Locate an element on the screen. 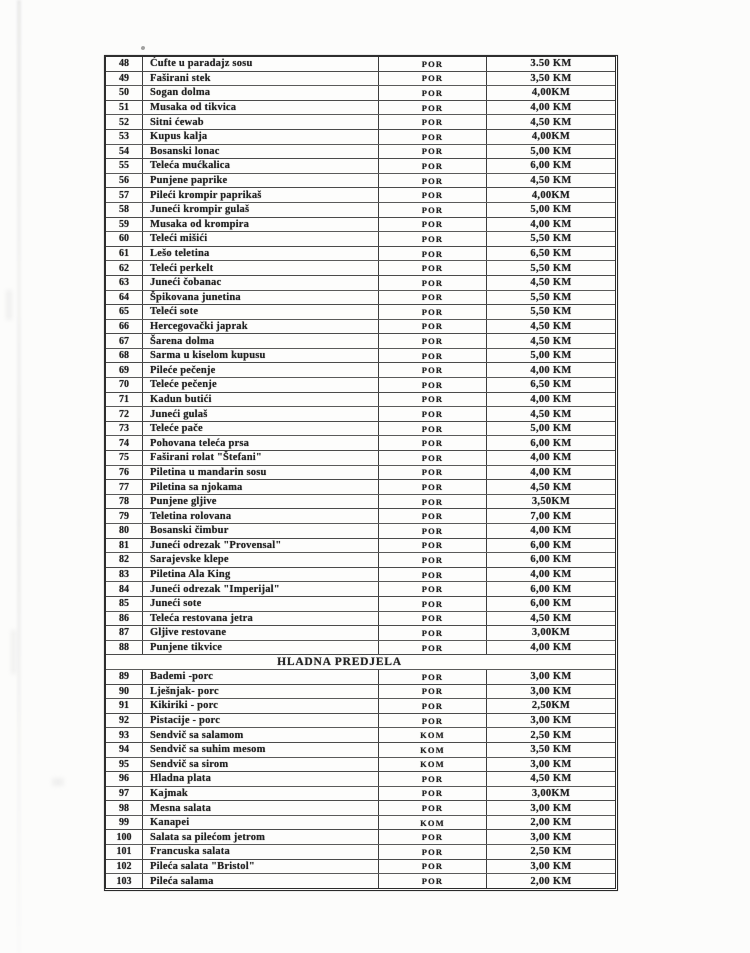 Image resolution: width=750 pixels, height=953 pixels. row-number-cell: 65 is located at coordinates (124, 312).